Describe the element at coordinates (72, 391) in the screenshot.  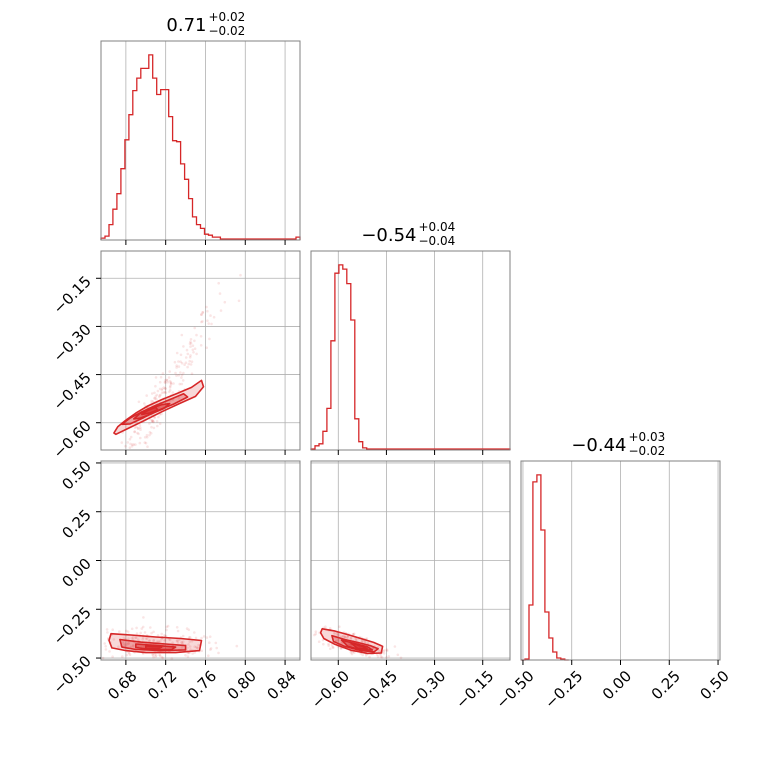
I see `y1_ticks: −0.45` at that location.